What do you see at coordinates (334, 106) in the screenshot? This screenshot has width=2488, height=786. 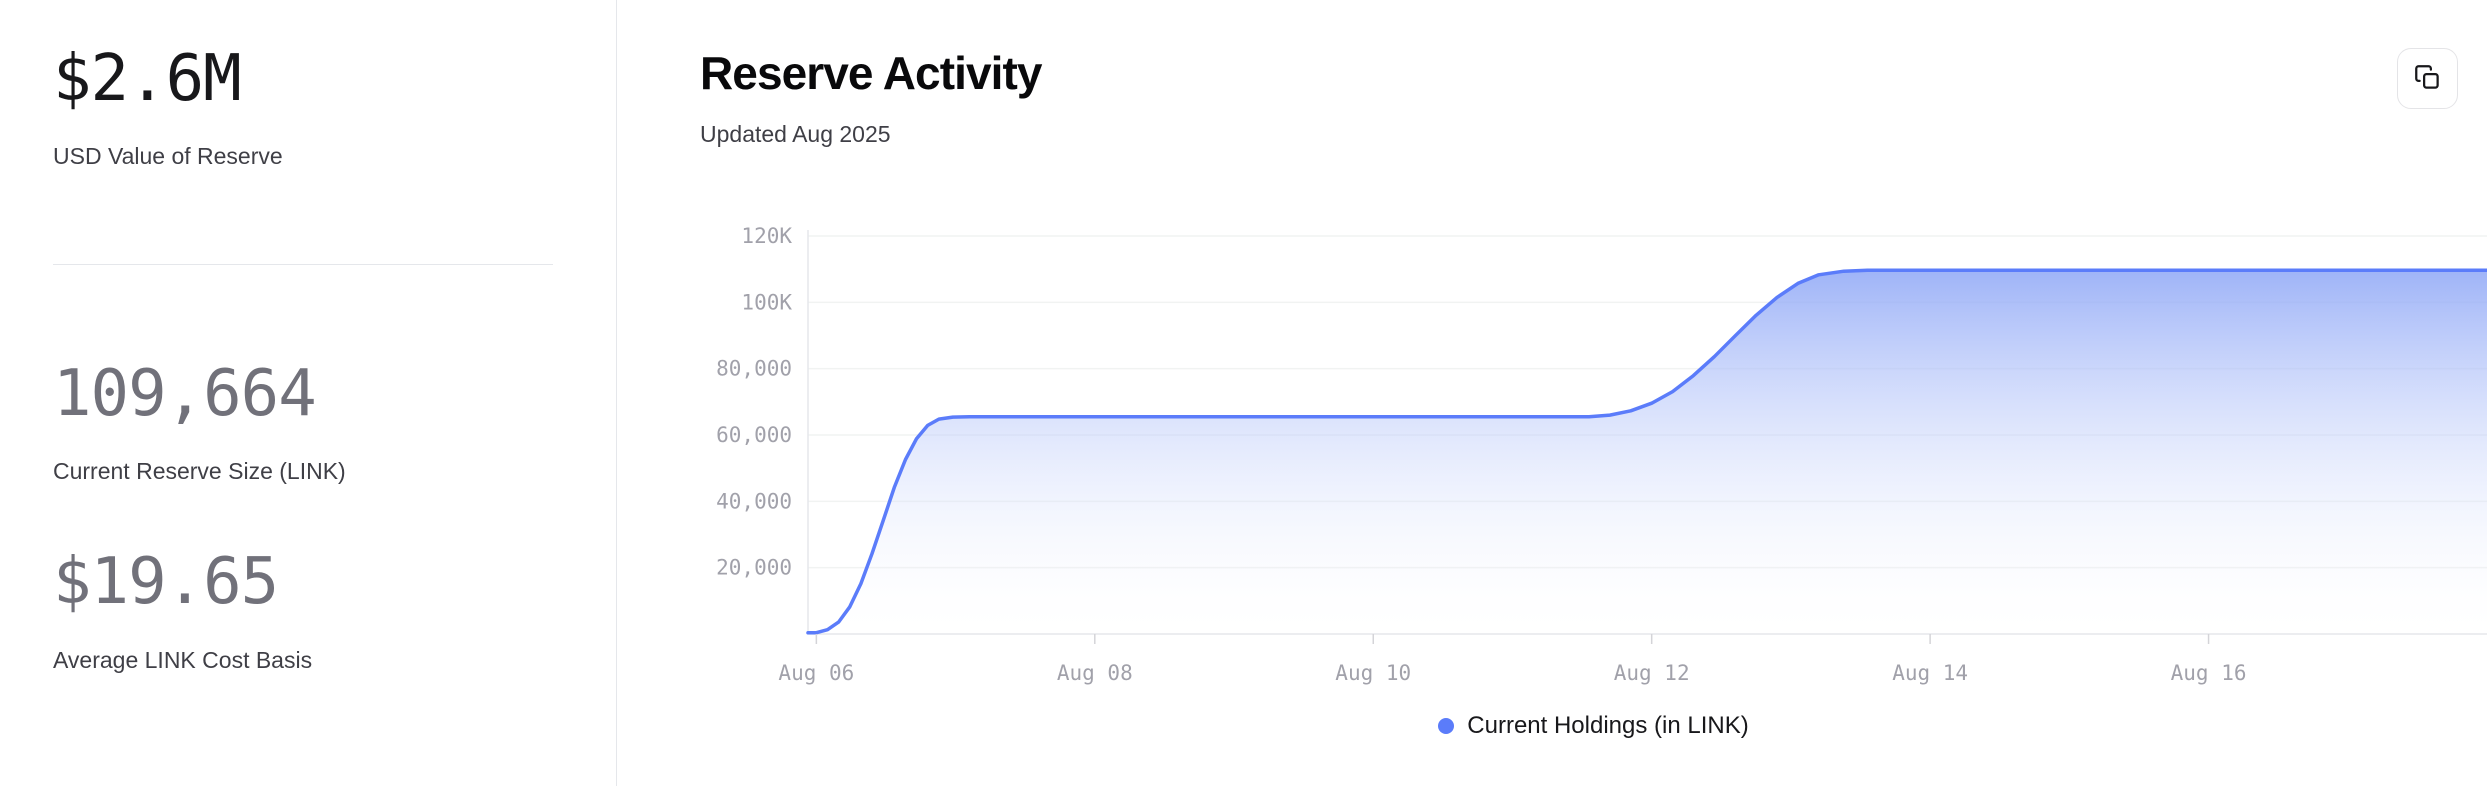 I see `stat-usd-value: $2.6M USD Value of Reserve` at bounding box center [334, 106].